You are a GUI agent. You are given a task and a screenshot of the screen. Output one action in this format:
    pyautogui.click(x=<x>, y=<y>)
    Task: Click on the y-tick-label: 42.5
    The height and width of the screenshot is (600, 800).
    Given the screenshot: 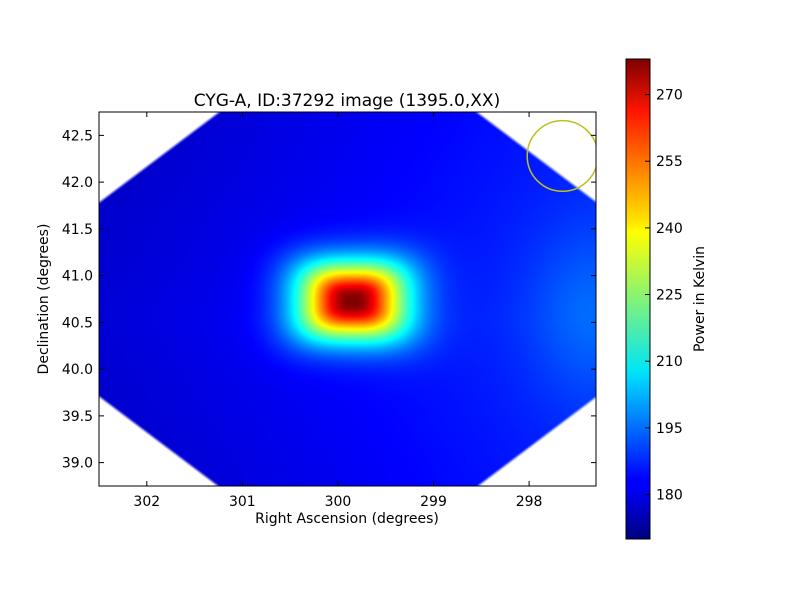 What is the action you would take?
    pyautogui.click(x=77, y=136)
    